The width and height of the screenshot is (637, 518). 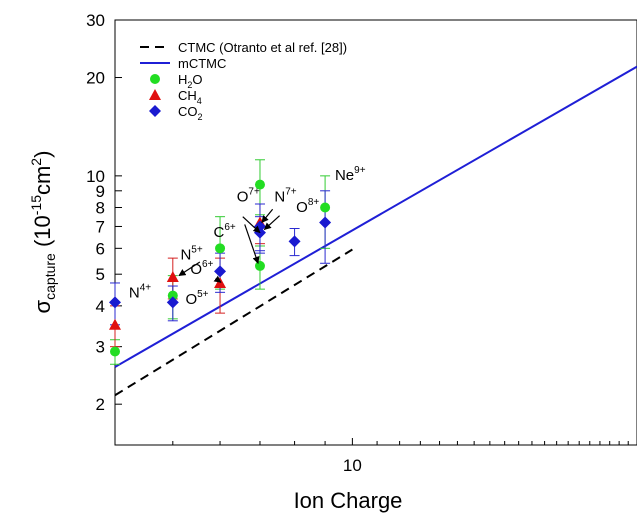 I want to click on x-axis-label: Ion Charge, so click(x=348, y=500).